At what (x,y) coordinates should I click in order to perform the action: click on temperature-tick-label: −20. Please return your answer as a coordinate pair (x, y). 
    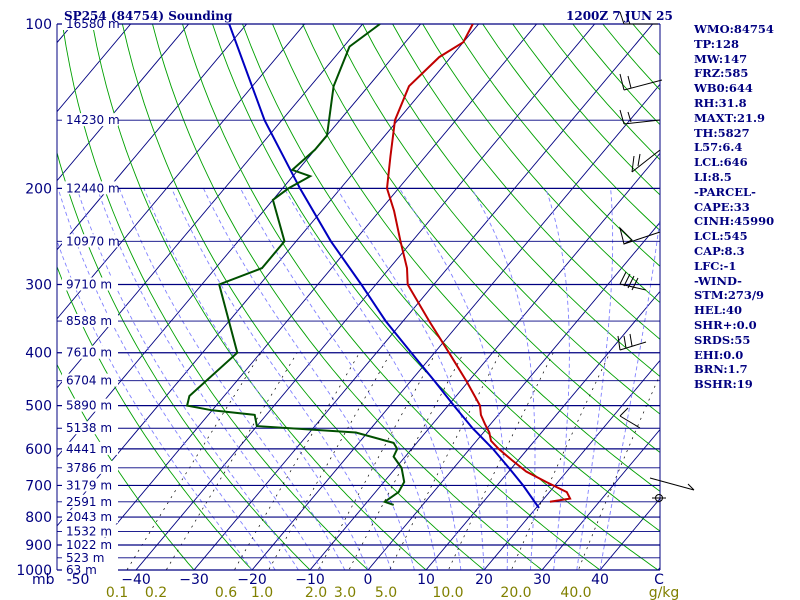
    Looking at the image, I should click on (252, 580).